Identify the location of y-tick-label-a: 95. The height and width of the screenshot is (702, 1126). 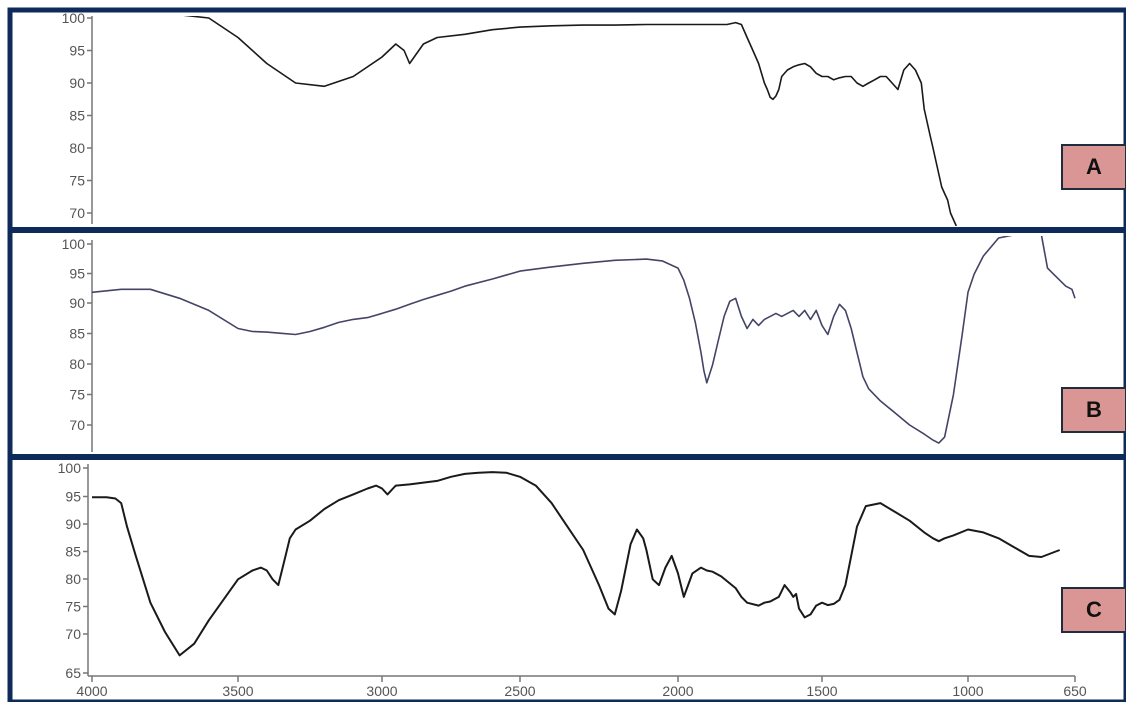
(77, 51).